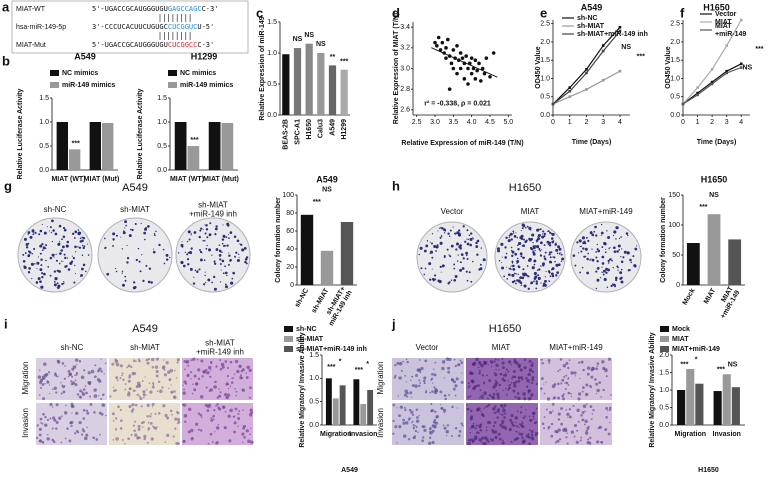 The width and height of the screenshot is (784, 478). What do you see at coordinates (530, 211) in the screenshot?
I see `image-label: MIAT` at bounding box center [530, 211].